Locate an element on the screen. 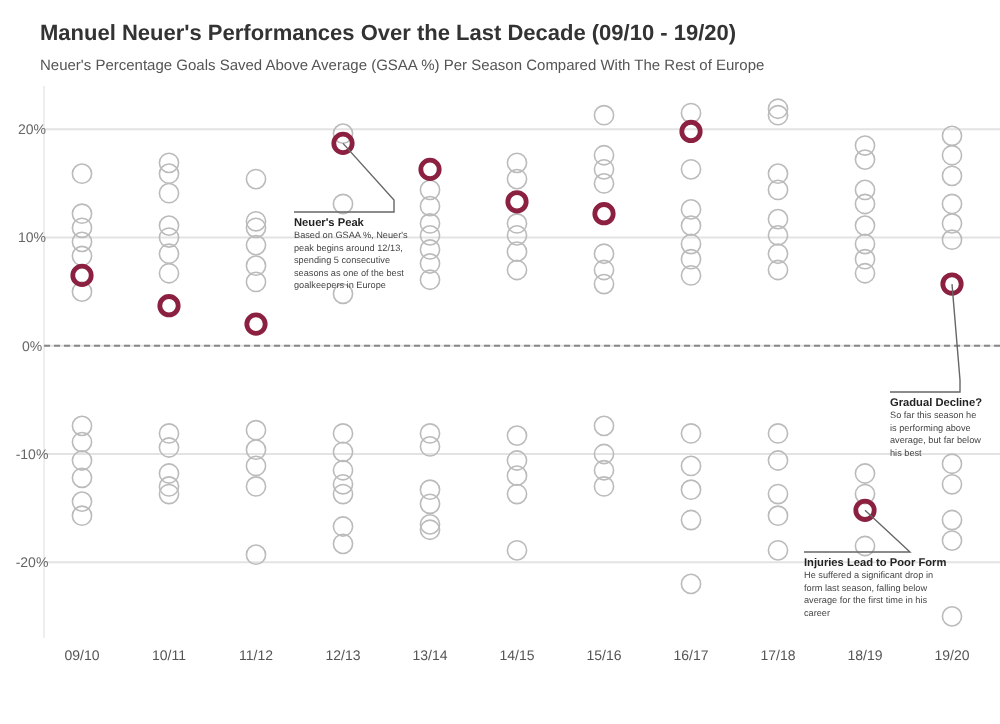 The width and height of the screenshot is (1000, 724). chart-title: Manuel Neuer's Performances Over the Last Decade (09/10 - 19/20) is located at coordinates (388, 34).